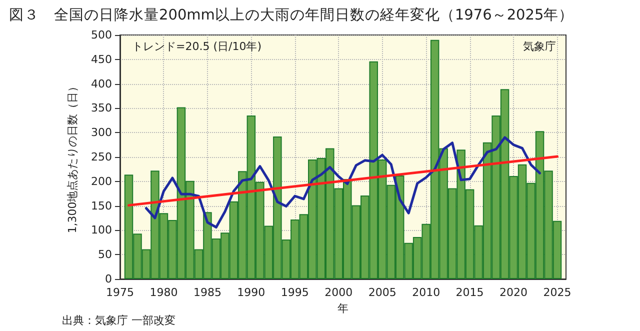 The image size is (640, 331). Describe the element at coordinates (120, 292) in the screenshot. I see `x-tick-label: 1975` at that location.